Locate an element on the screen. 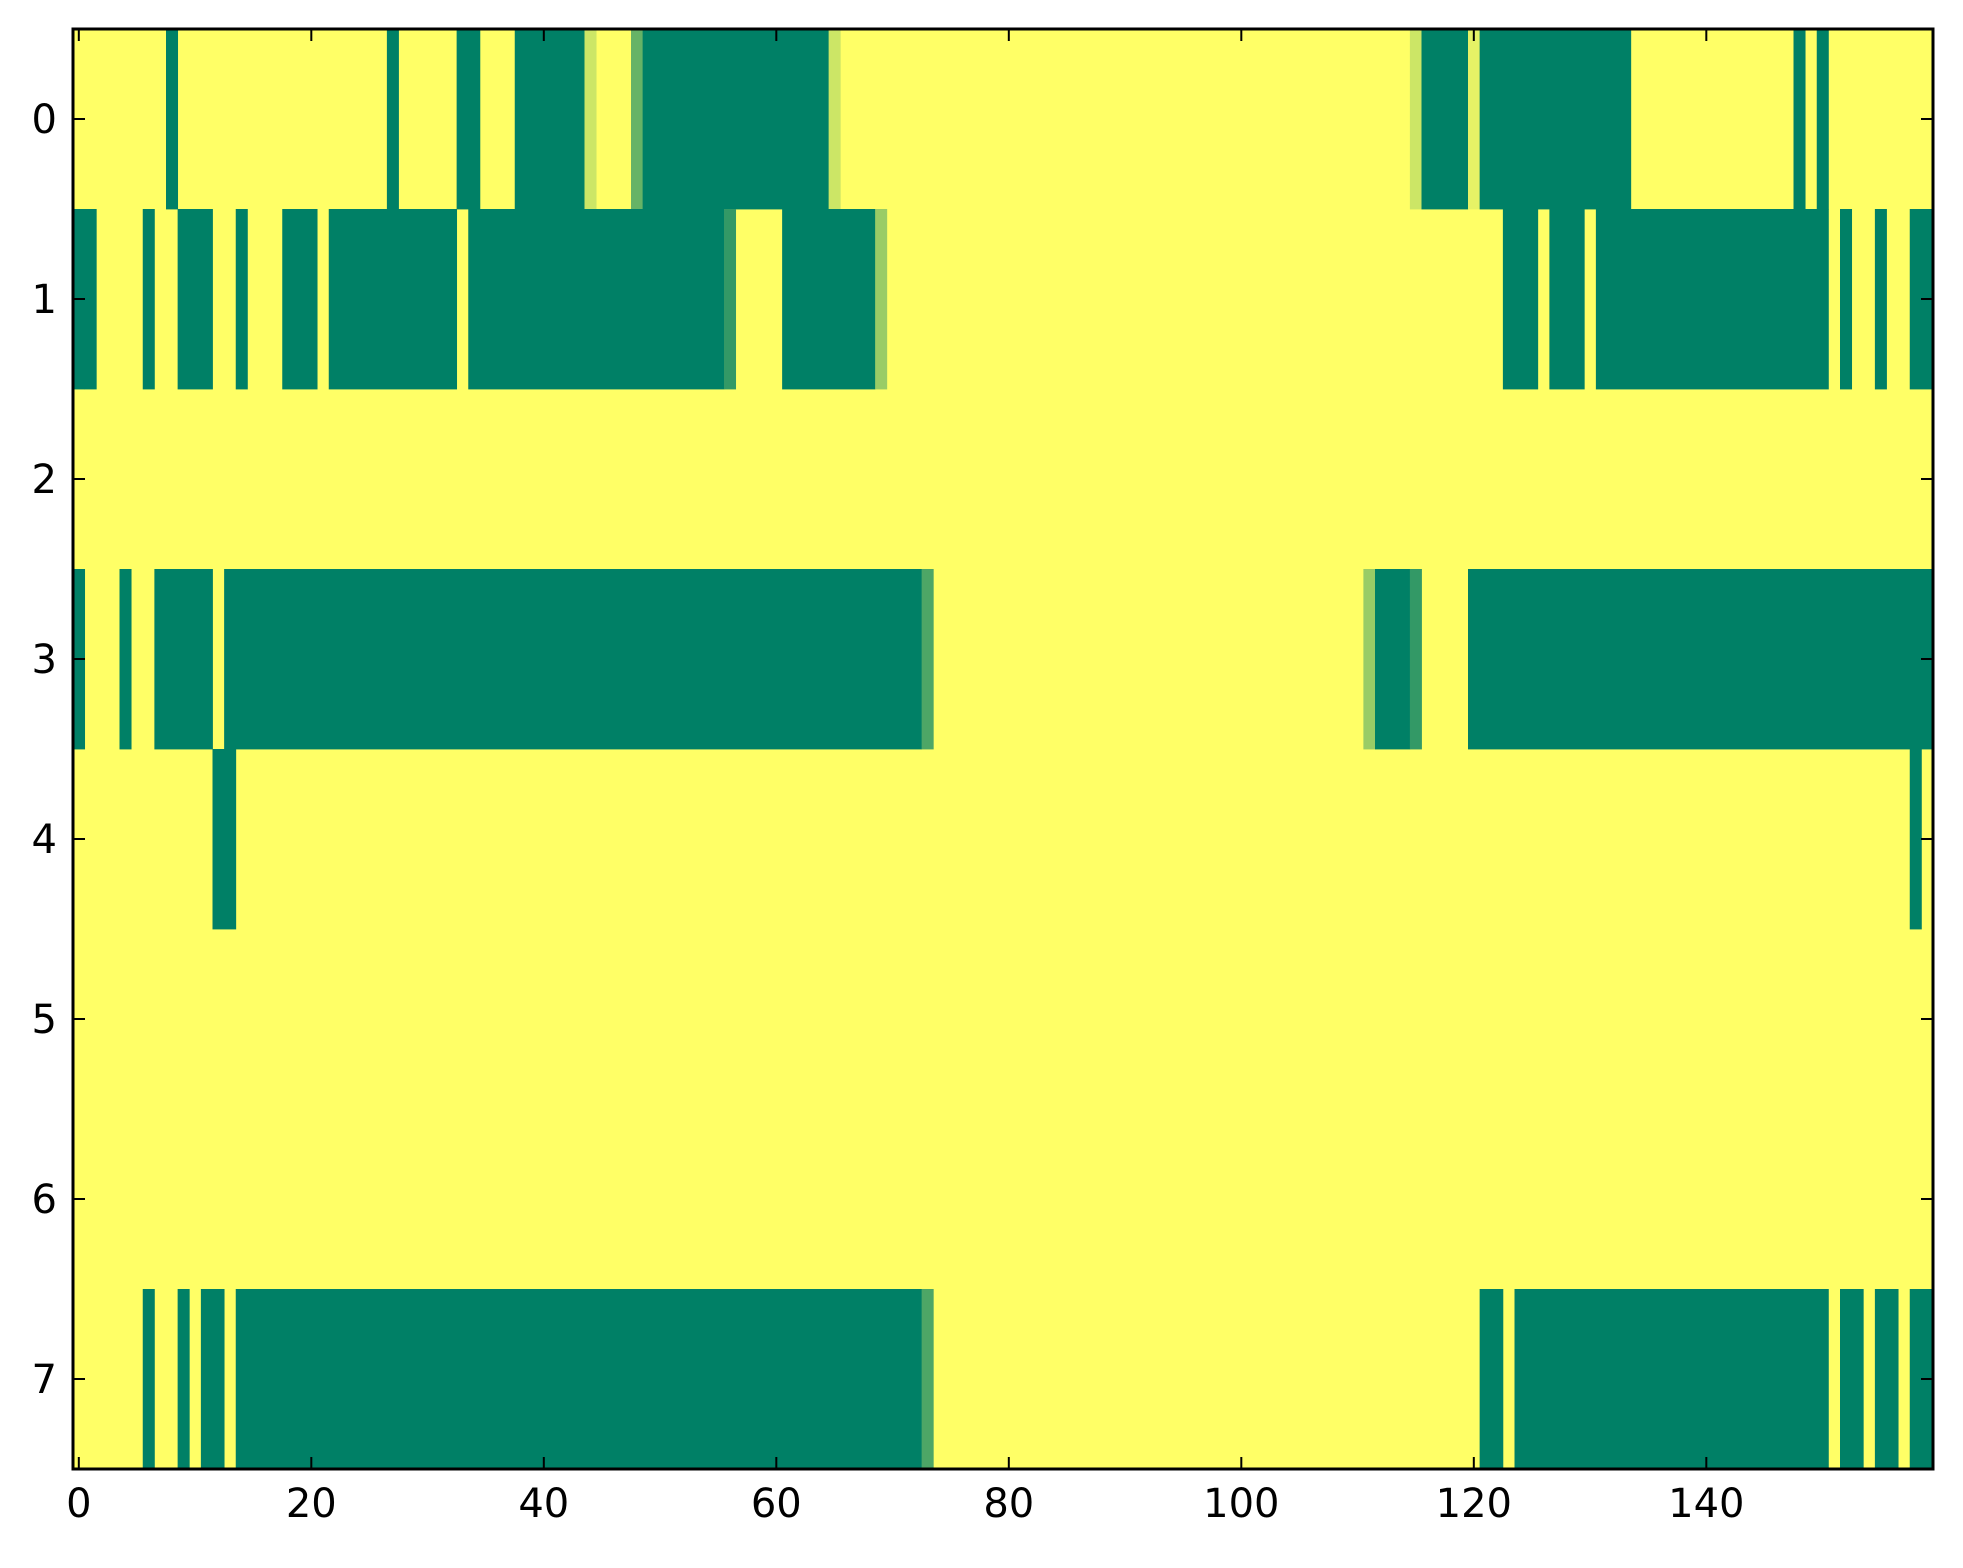 This screenshot has height=1568, width=1963. x-tick-label-120: 120 is located at coordinates (1474, 1504).